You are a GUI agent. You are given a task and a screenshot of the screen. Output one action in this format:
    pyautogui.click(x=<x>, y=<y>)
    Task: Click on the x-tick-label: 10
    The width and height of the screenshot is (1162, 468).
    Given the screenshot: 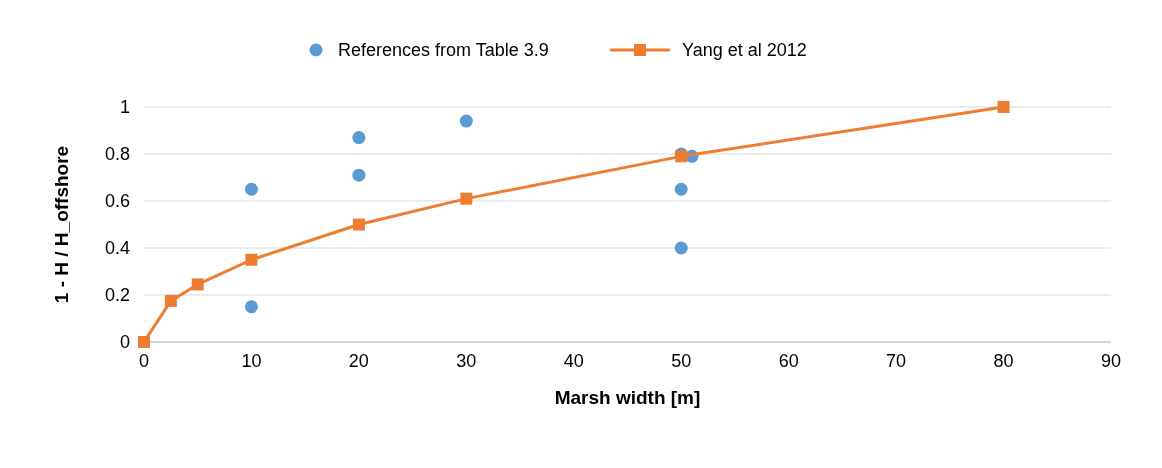 What is the action you would take?
    pyautogui.click(x=251, y=361)
    